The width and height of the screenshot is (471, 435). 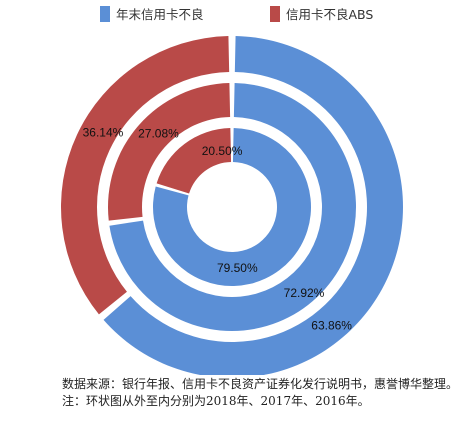 What do you see at coordinates (160, 14) in the screenshot?
I see `legend-label-card-npl: 年末信用卡不良` at bounding box center [160, 14].